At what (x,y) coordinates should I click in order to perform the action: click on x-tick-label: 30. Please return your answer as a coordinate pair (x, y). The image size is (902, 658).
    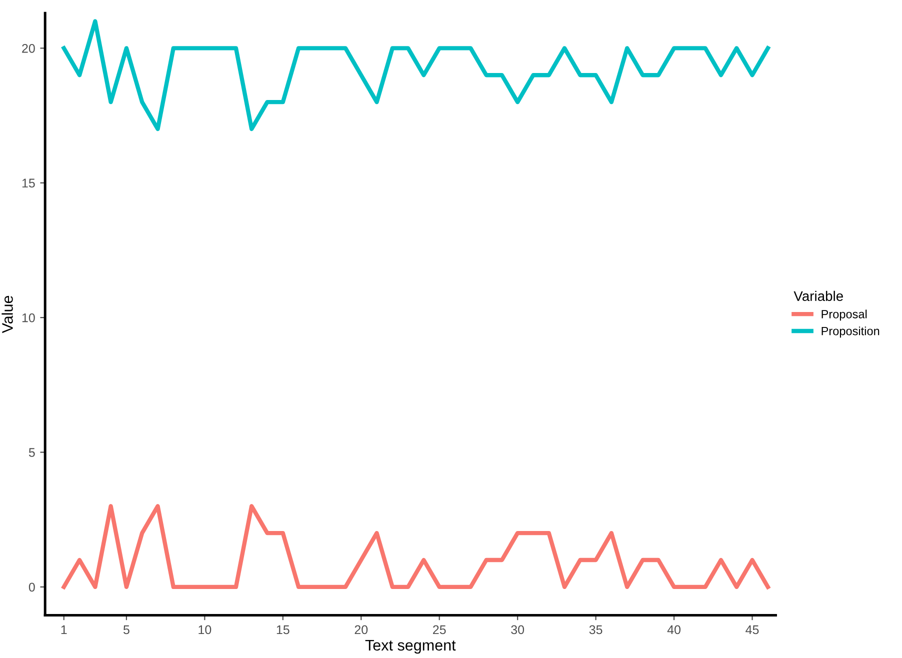
    Looking at the image, I should click on (517, 629).